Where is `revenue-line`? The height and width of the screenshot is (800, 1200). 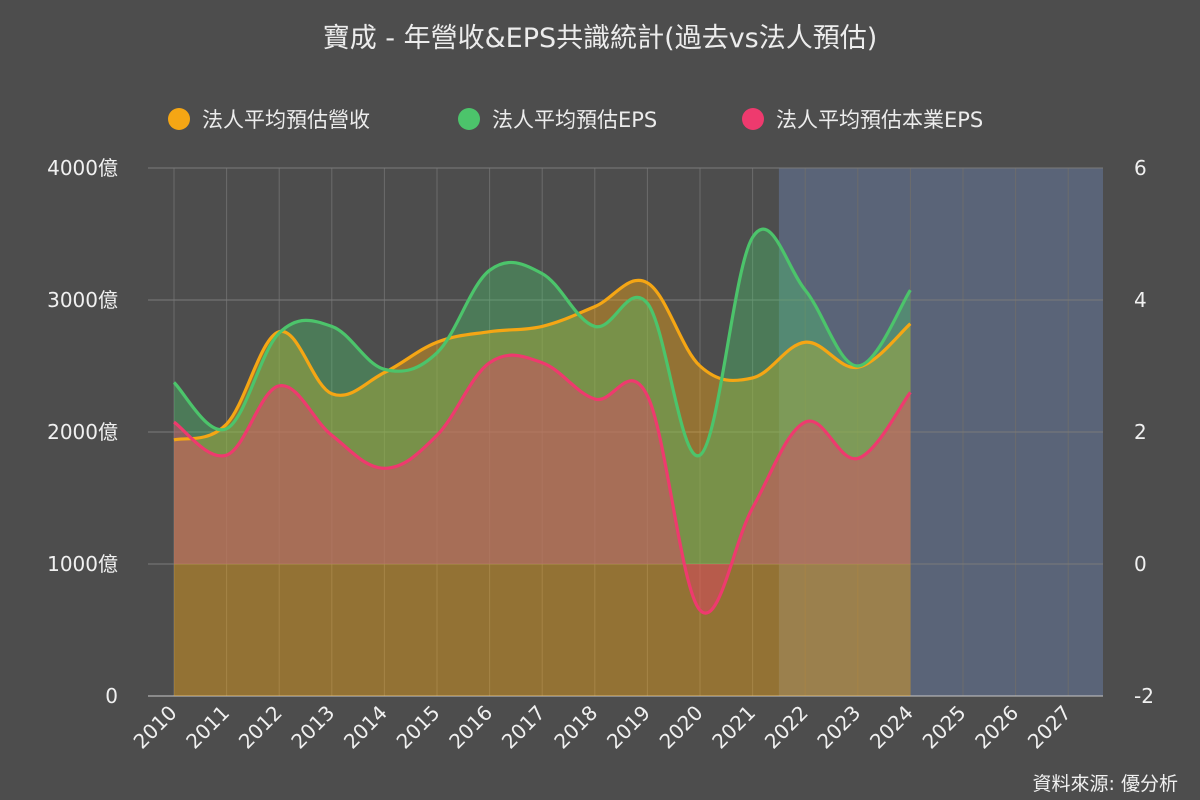
revenue-line is located at coordinates (542, 360).